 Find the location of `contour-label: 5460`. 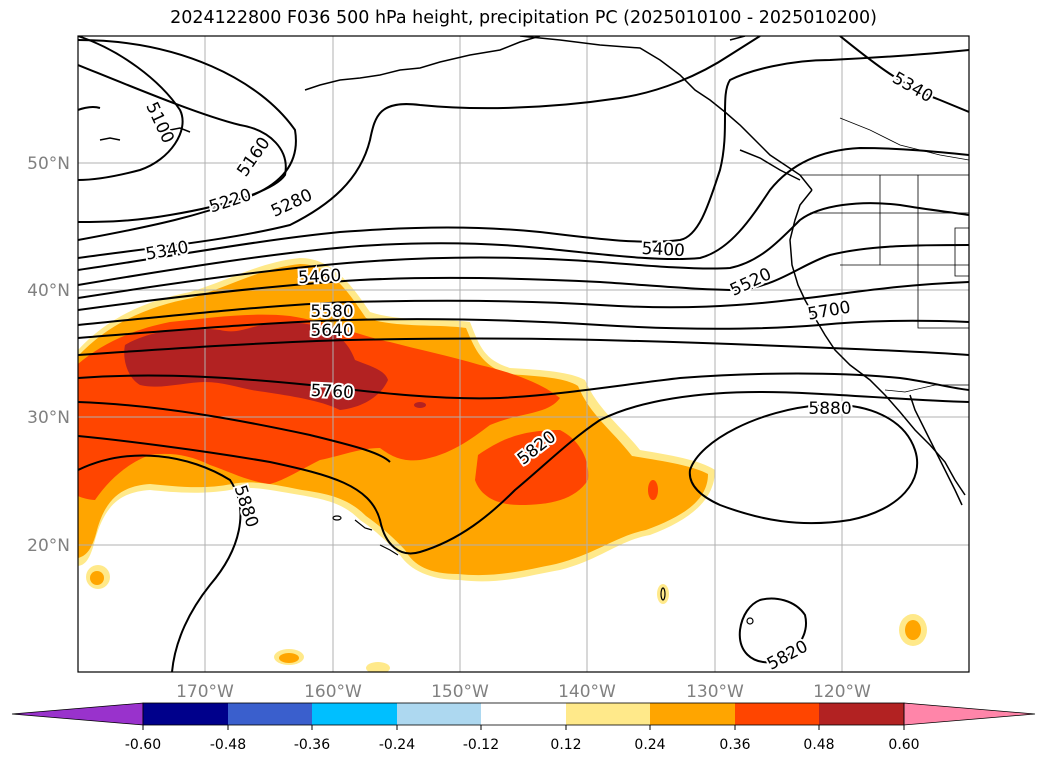

contour-label: 5460 is located at coordinates (320, 277).